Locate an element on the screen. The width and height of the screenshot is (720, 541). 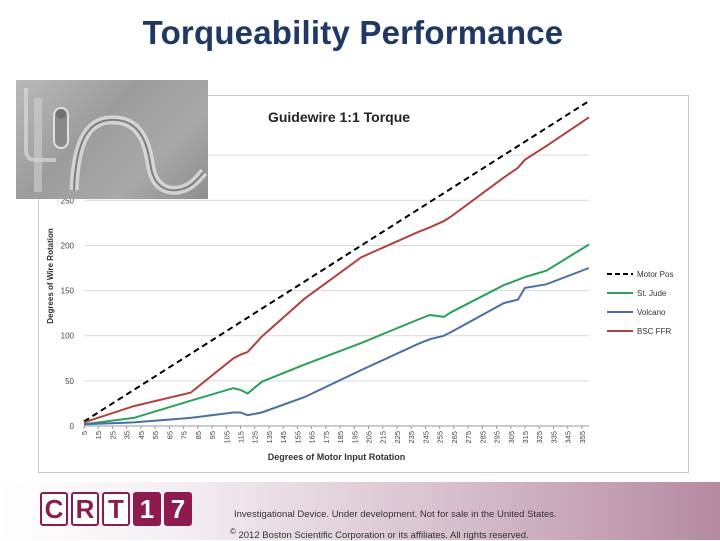
crt17-logo: C R T 1 7 is located at coordinates (116, 511).